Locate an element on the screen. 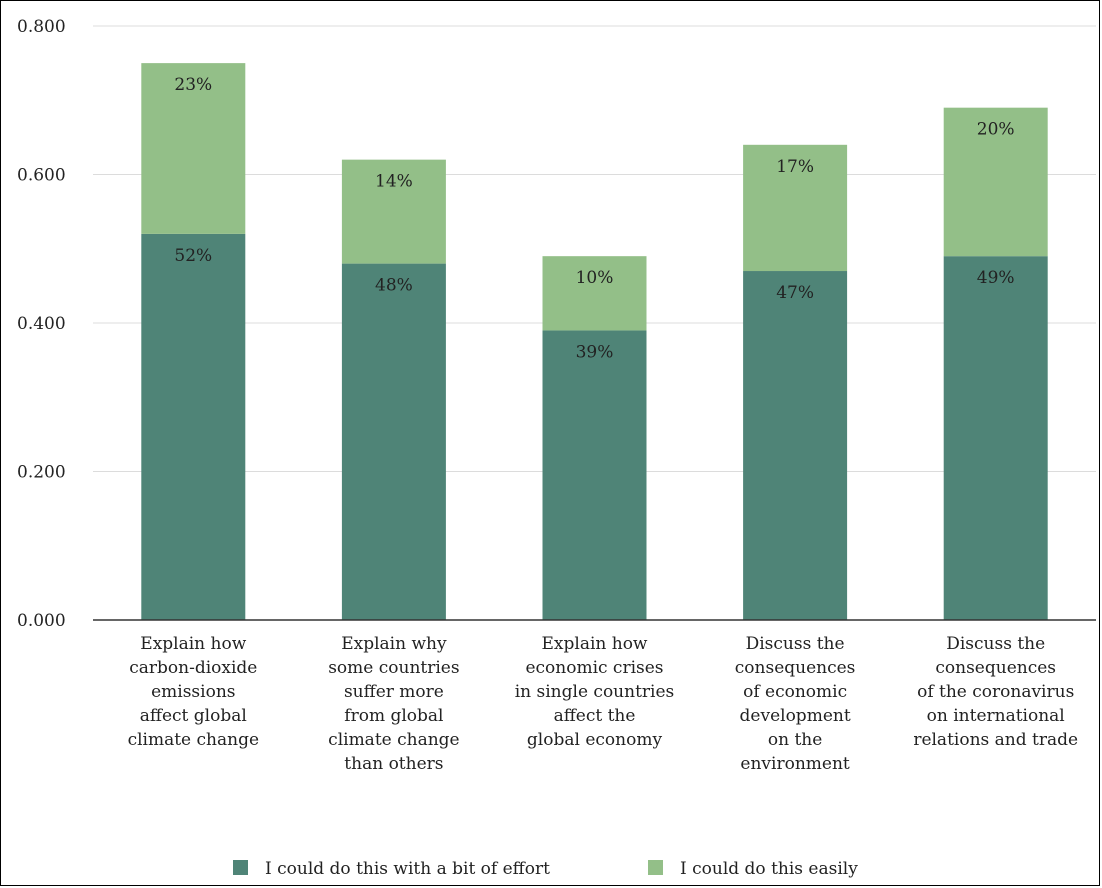  data-label: 39% is located at coordinates (595, 352).